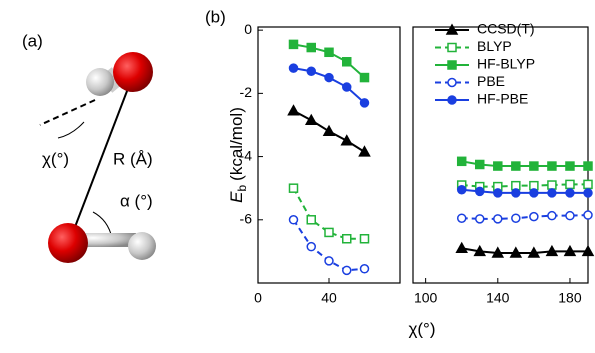 The image size is (595, 353). Describe the element at coordinates (55, 158) in the screenshot. I see `chi-label: χ(°)` at that location.